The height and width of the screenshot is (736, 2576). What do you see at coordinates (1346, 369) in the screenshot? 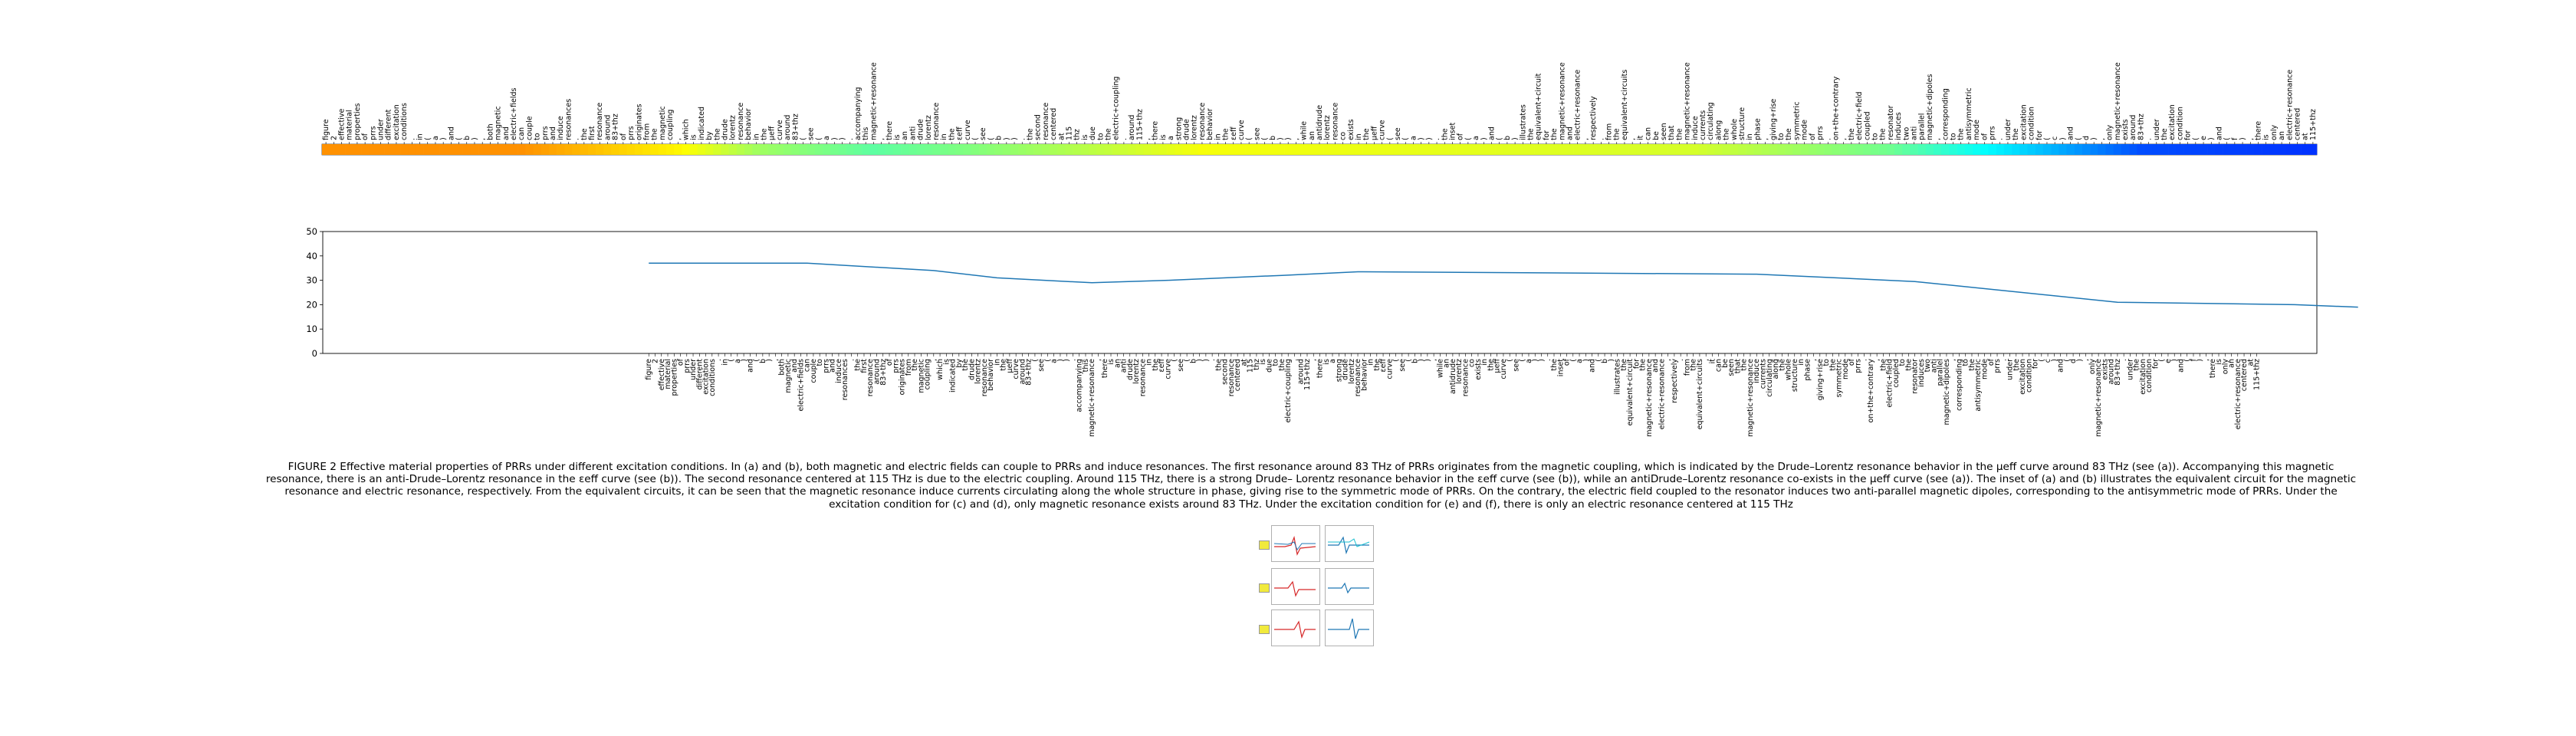
I see `x-token-label: drude` at bounding box center [1346, 369].